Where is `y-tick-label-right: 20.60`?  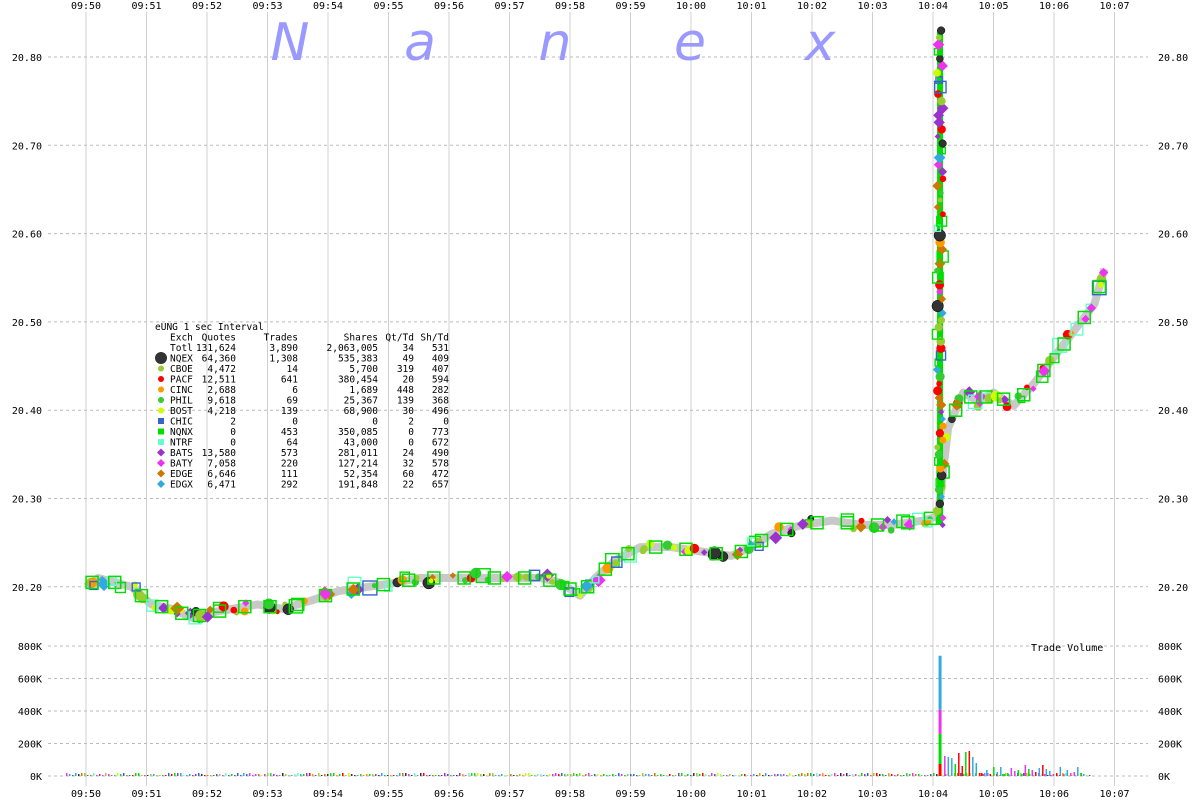
y-tick-label-right: 20.60 is located at coordinates (1173, 235).